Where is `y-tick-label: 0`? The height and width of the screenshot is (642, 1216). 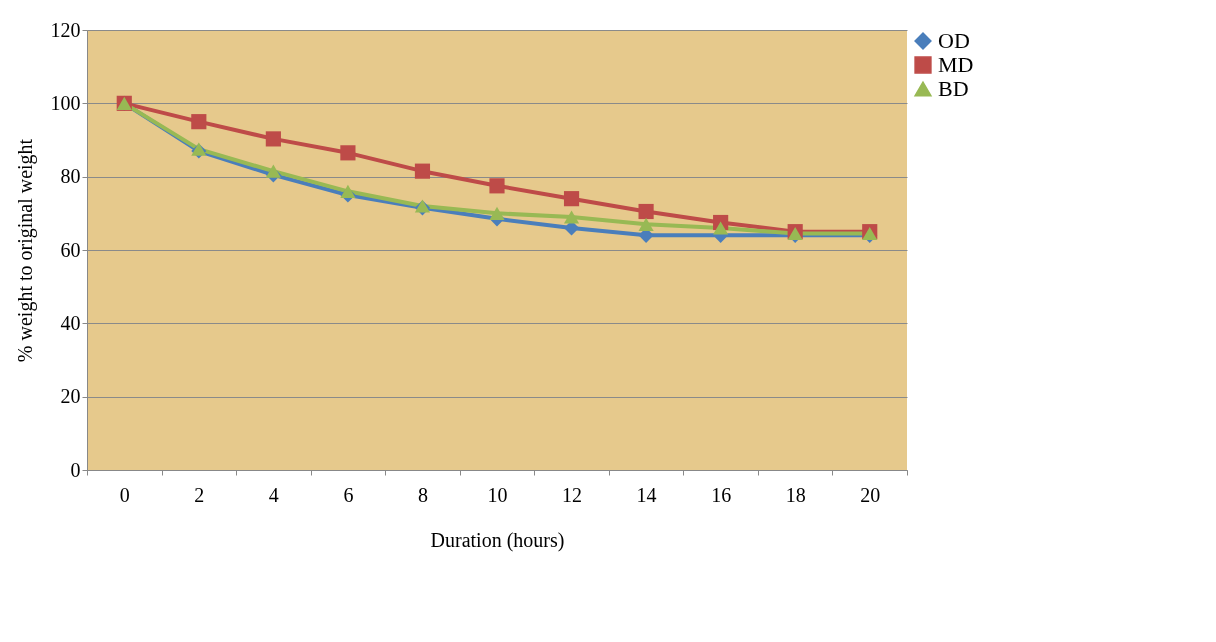
y-tick-label: 0 is located at coordinates (75, 469).